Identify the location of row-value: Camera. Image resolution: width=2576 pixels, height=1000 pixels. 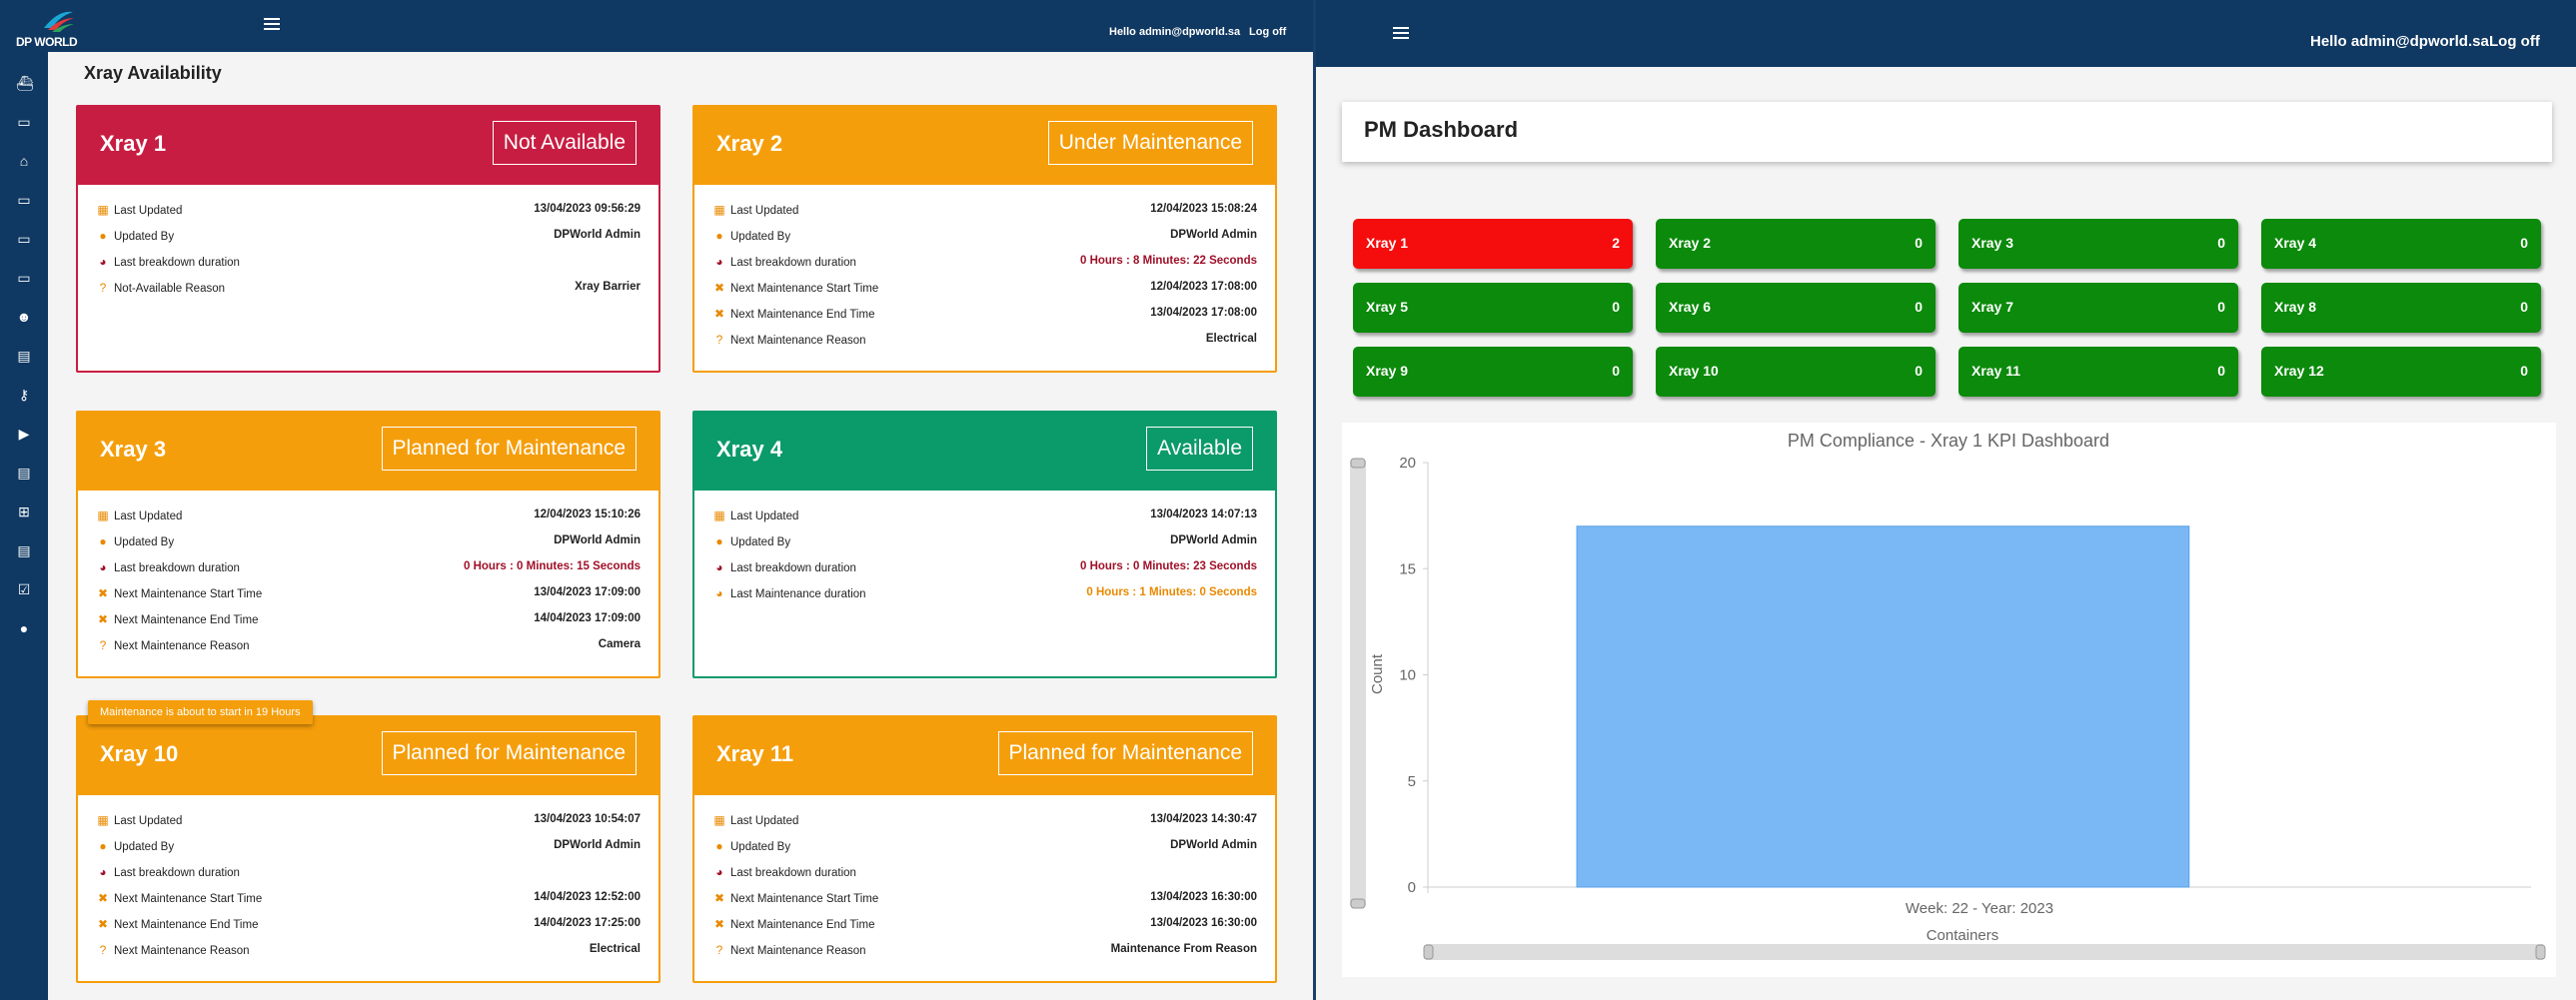
(619, 644).